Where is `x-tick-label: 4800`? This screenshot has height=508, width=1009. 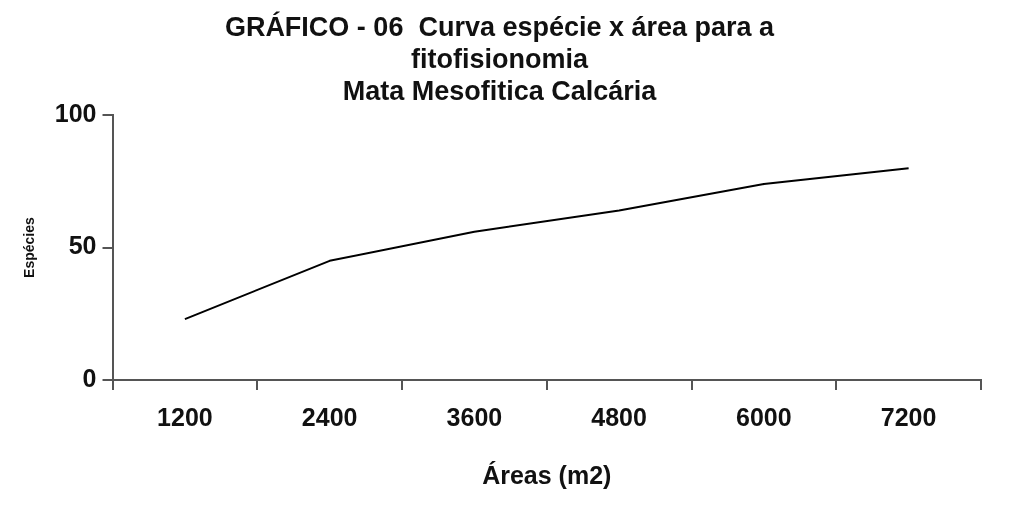
x-tick-label: 4800 is located at coordinates (619, 416).